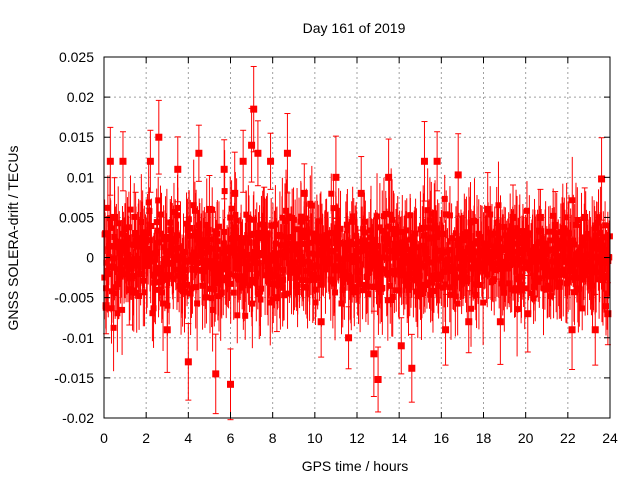  I want to click on y-tick-label: 0, so click(90, 258).